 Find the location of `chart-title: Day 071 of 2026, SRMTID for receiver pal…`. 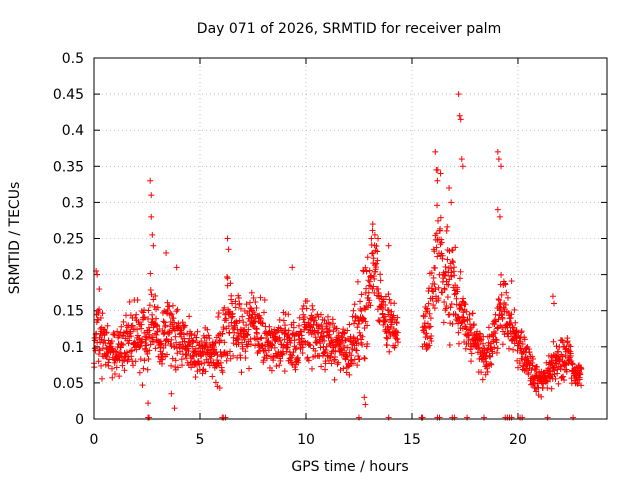

chart-title: Day 071 of 2026, SRMTID for receiver pal… is located at coordinates (349, 29).